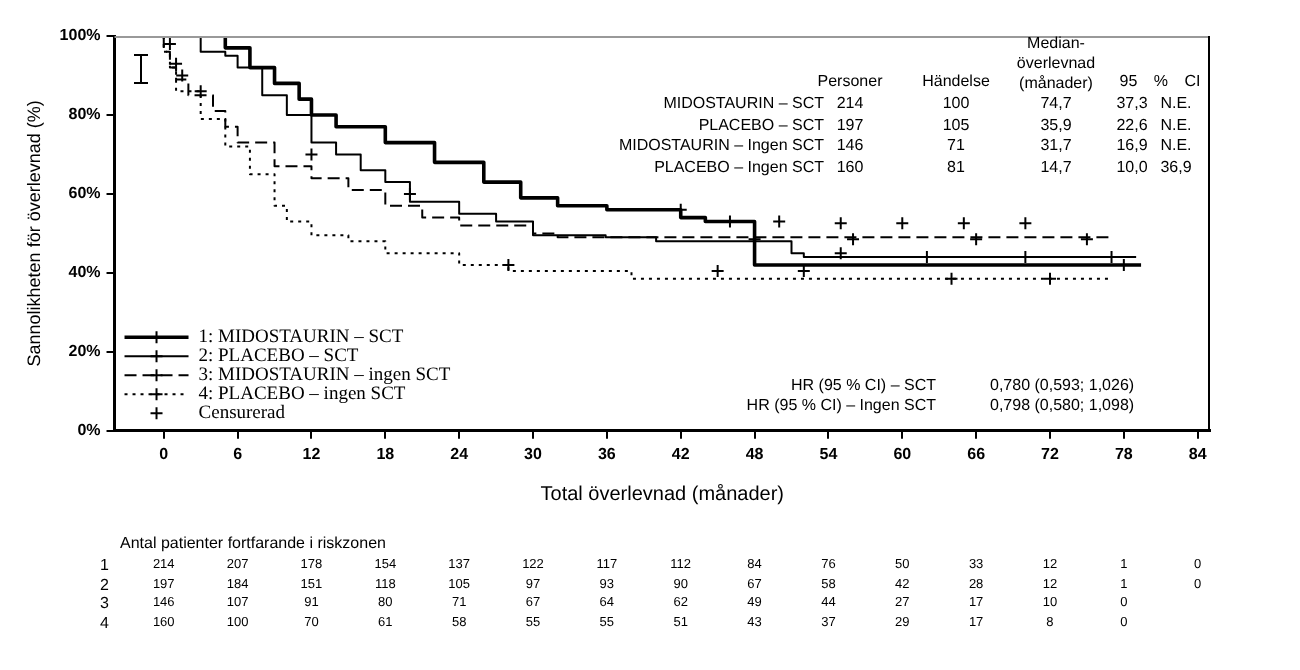 The width and height of the screenshot is (1300, 670). I want to click on y-tick-label: 0%, so click(89, 430).